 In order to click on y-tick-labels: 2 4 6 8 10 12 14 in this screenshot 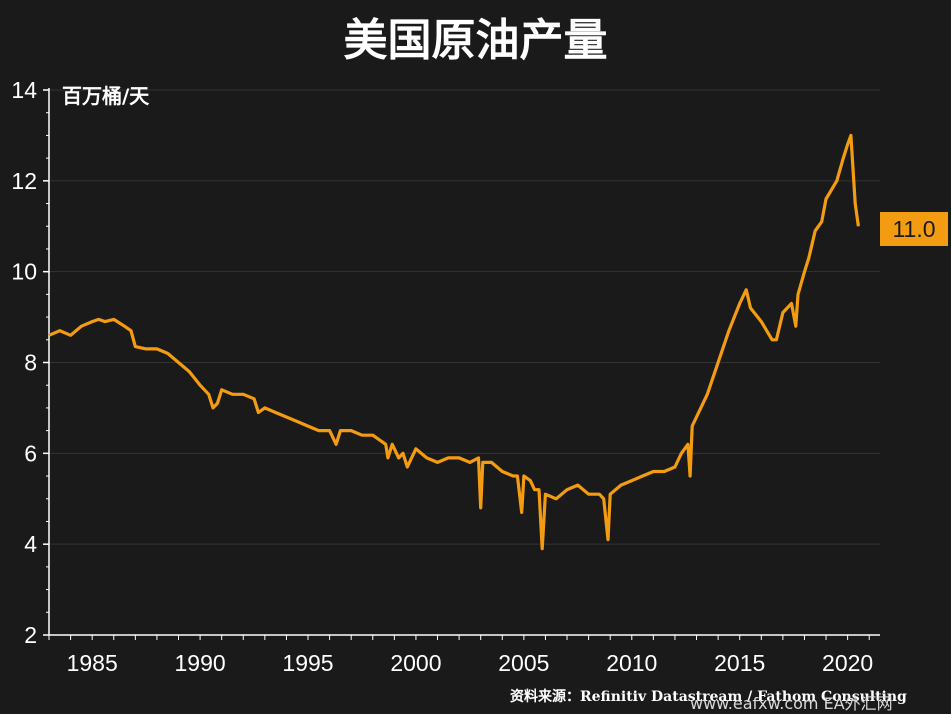, I will do `click(24, 362)`.